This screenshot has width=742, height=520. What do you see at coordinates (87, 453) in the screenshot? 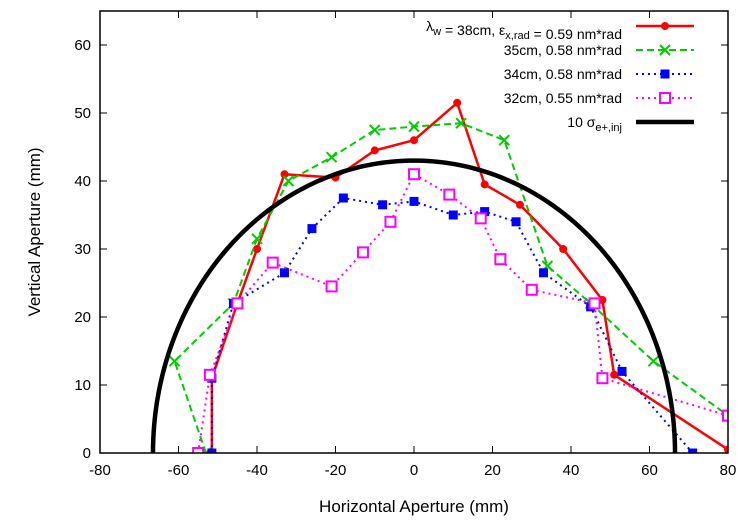
I see `y-tick-label-0: 0` at bounding box center [87, 453].